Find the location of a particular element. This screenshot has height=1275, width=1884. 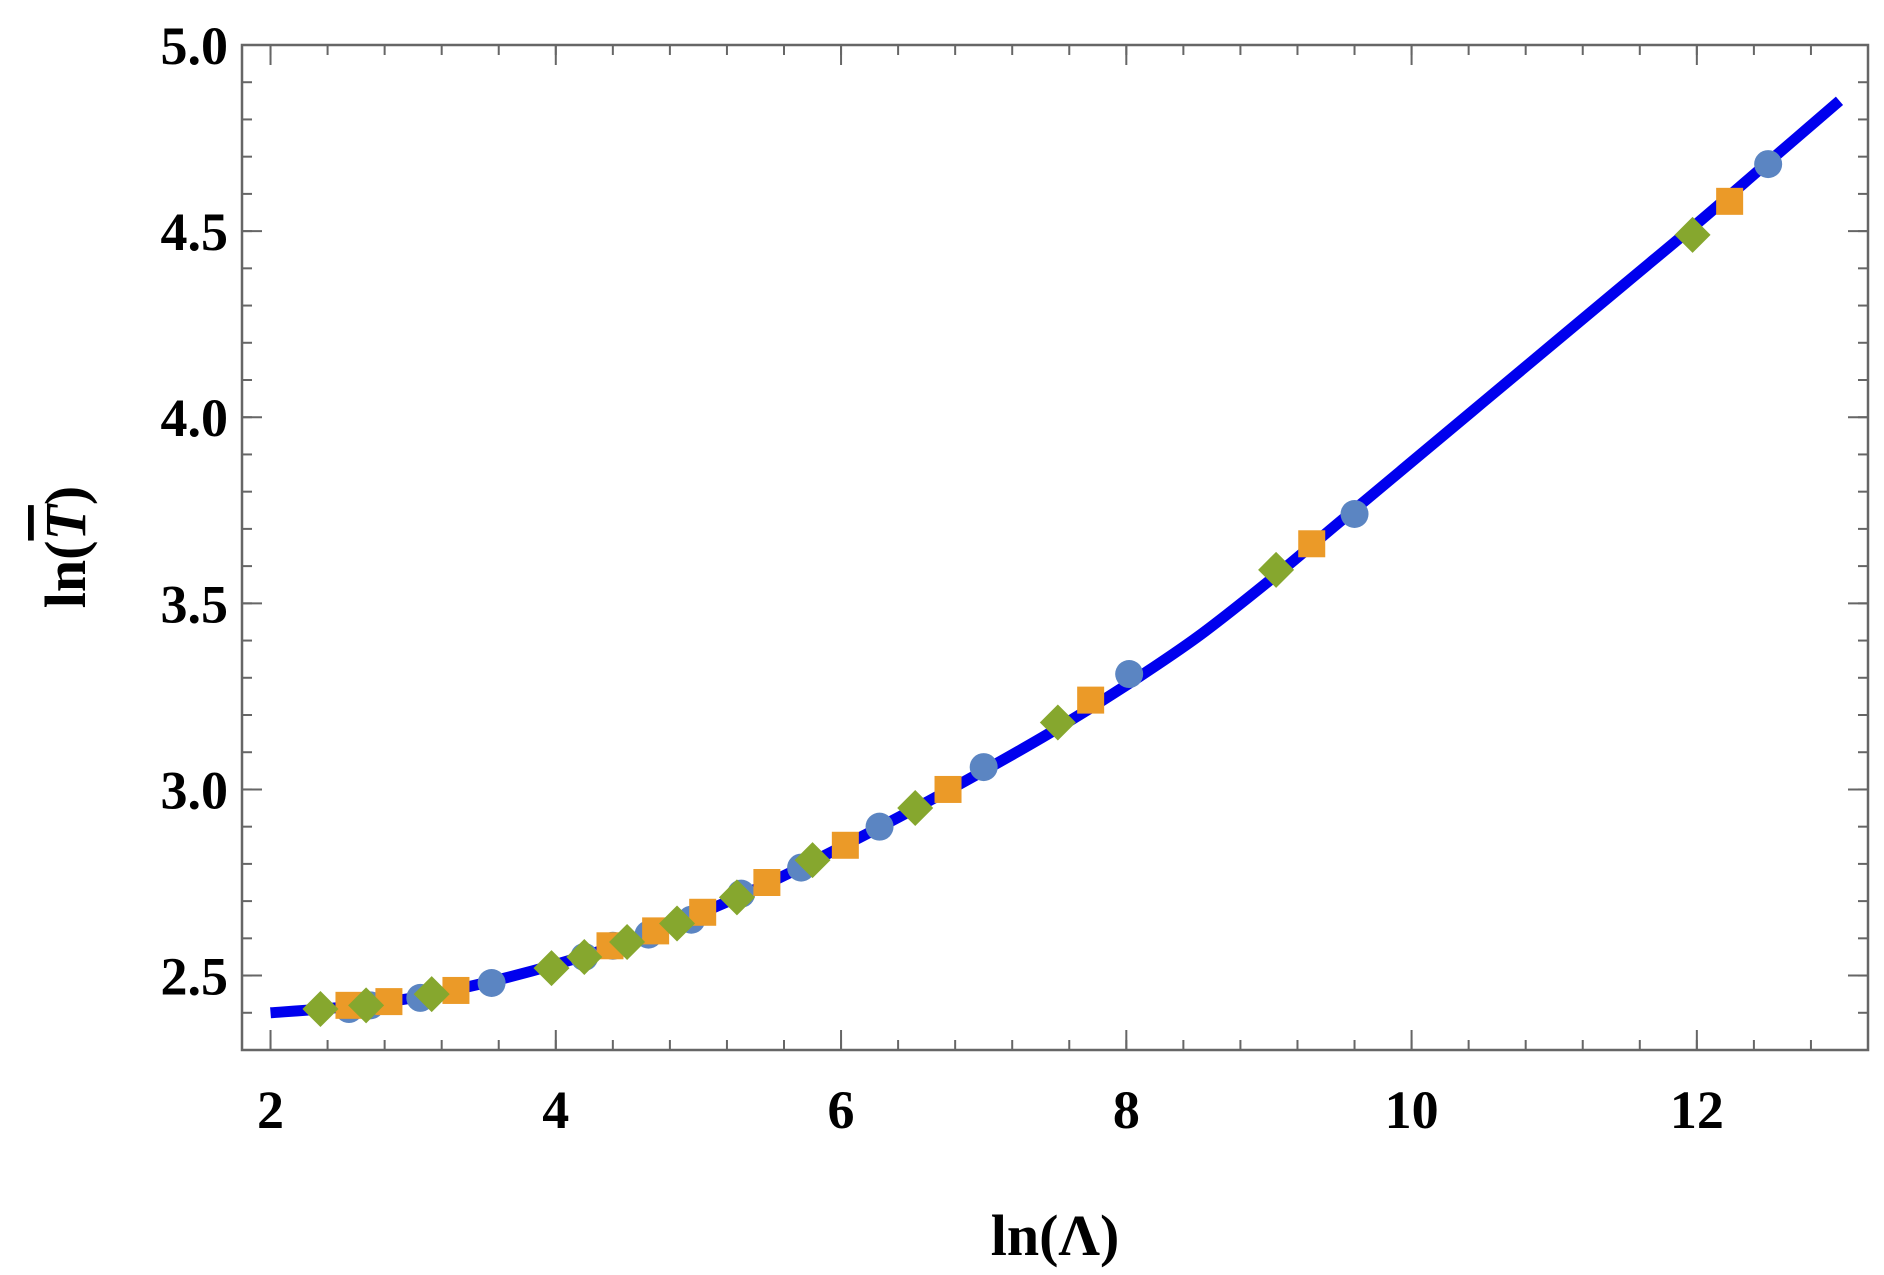

x-axis-label: ln(Λ) is located at coordinates (1055, 1235).